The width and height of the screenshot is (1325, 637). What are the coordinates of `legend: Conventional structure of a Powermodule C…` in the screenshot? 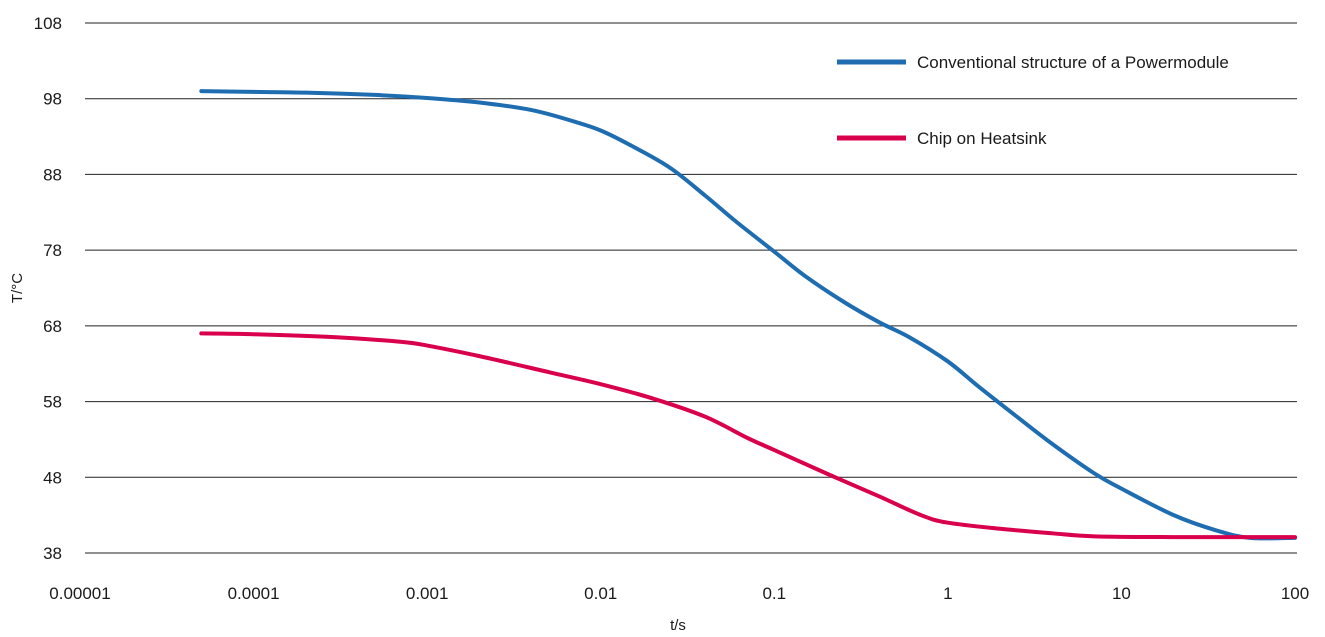 It's located at (1033, 100).